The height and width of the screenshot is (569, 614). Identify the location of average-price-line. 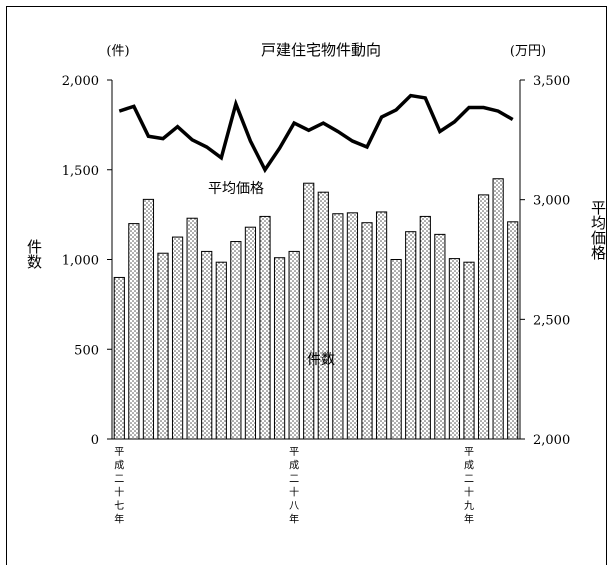
(316, 133).